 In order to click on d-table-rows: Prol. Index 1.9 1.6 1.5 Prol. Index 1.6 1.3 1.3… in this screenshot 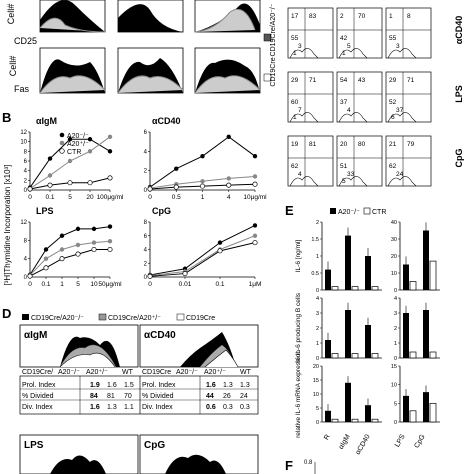, I will do `click(139, 396)`.